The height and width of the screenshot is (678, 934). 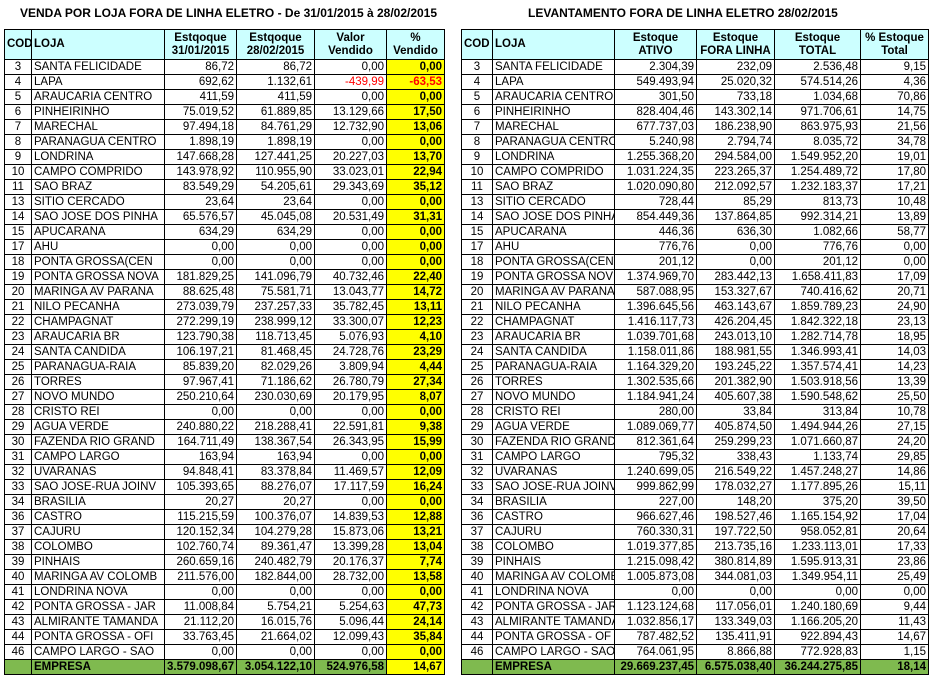 What do you see at coordinates (275, 127) in the screenshot?
I see `cell-stock-end: 84.761,29` at bounding box center [275, 127].